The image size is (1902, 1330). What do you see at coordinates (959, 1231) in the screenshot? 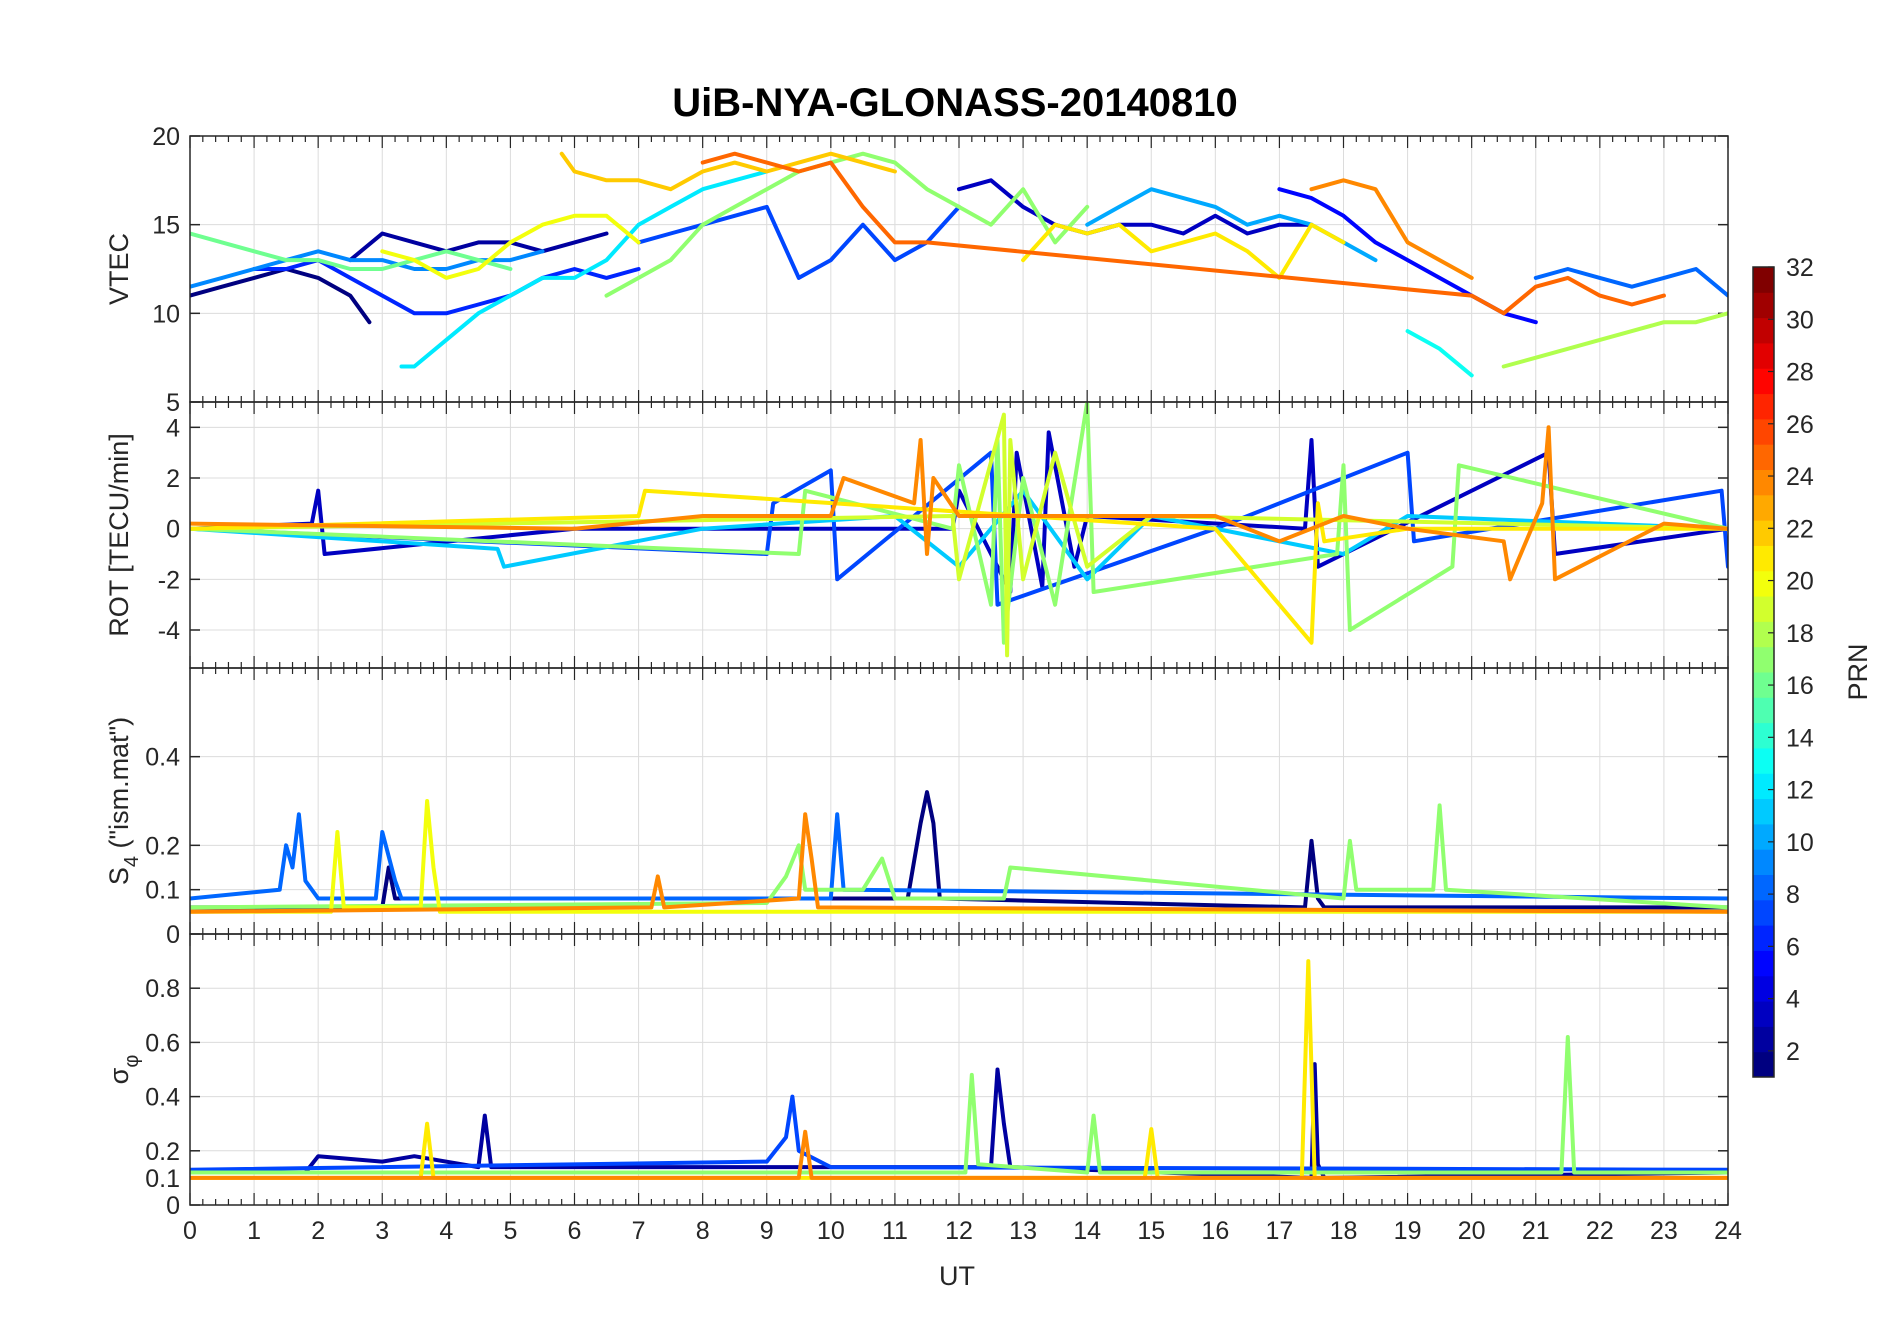
I see `x-tick-label: 12` at bounding box center [959, 1231].